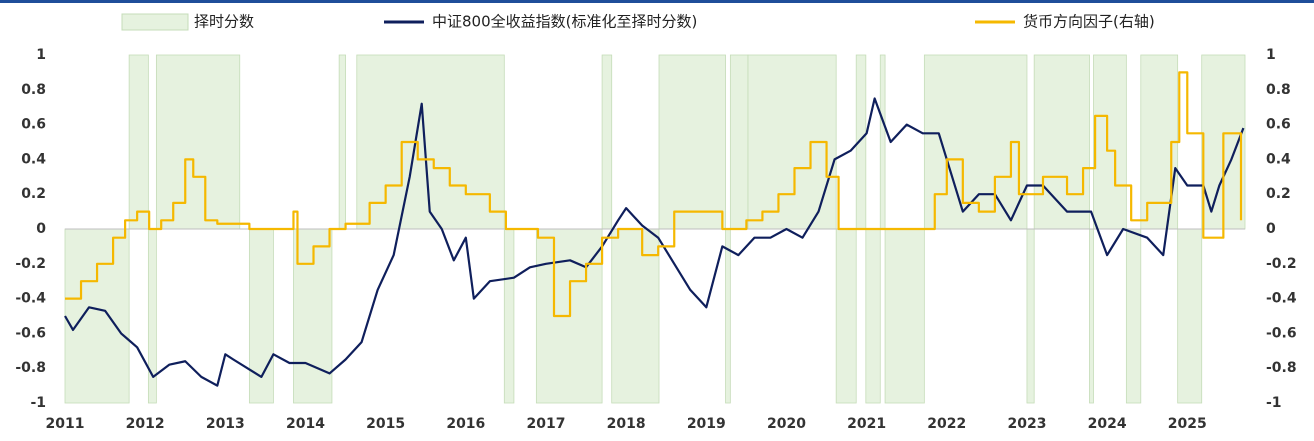 The image size is (1314, 441). What do you see at coordinates (33, 90) in the screenshot?
I see `y-tick-label: 0.8` at bounding box center [33, 90].